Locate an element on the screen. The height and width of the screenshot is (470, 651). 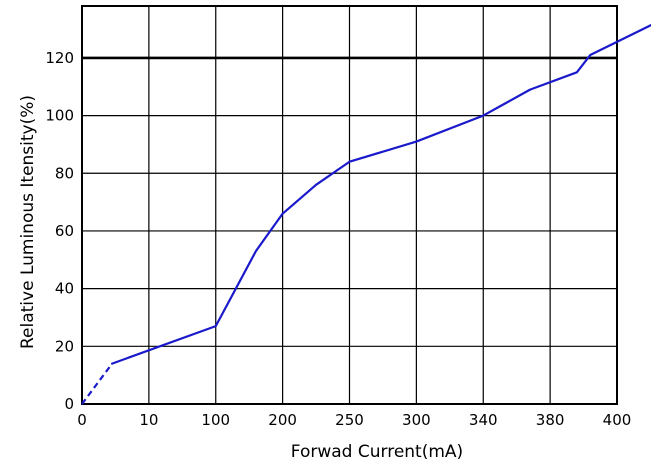
y-tick-label: 80 is located at coordinates (64, 173).